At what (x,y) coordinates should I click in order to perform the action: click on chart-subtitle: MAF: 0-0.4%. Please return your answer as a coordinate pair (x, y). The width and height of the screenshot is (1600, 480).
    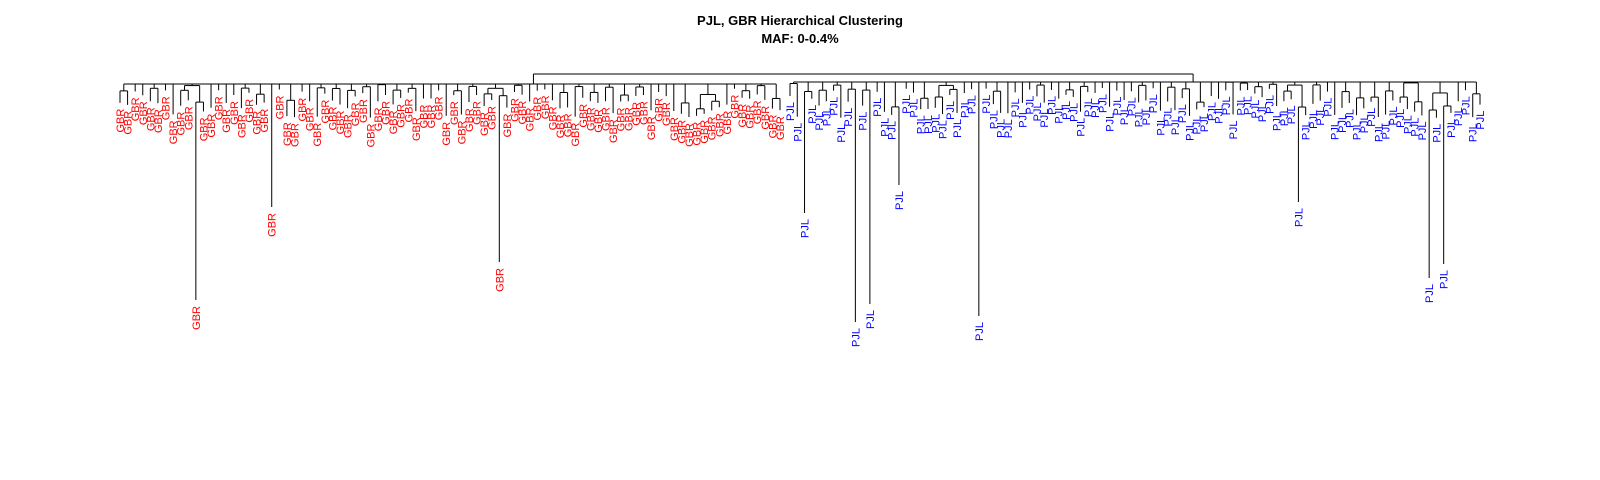
    Looking at the image, I should click on (800, 38).